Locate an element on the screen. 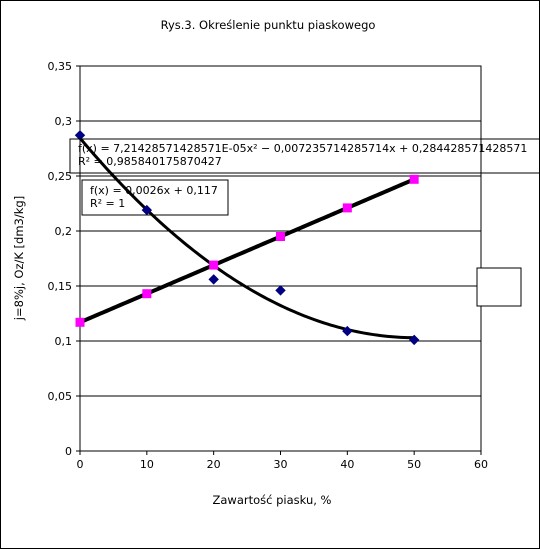  x-axis-label: Zawartość piasku, % is located at coordinates (272, 500).